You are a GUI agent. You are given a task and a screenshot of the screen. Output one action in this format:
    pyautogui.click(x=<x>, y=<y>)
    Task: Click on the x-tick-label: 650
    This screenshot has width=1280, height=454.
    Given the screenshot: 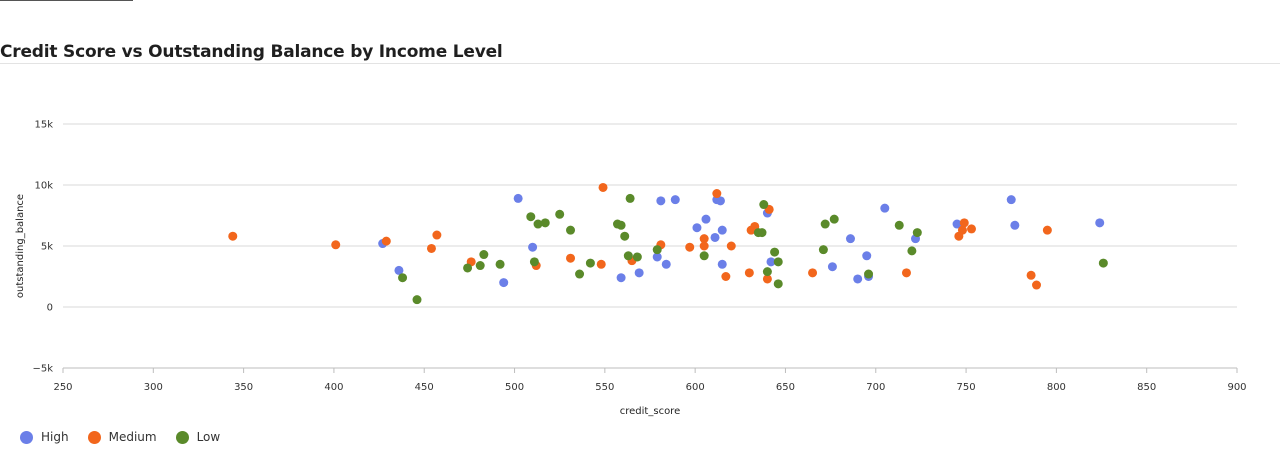 What is the action you would take?
    pyautogui.click(x=785, y=387)
    